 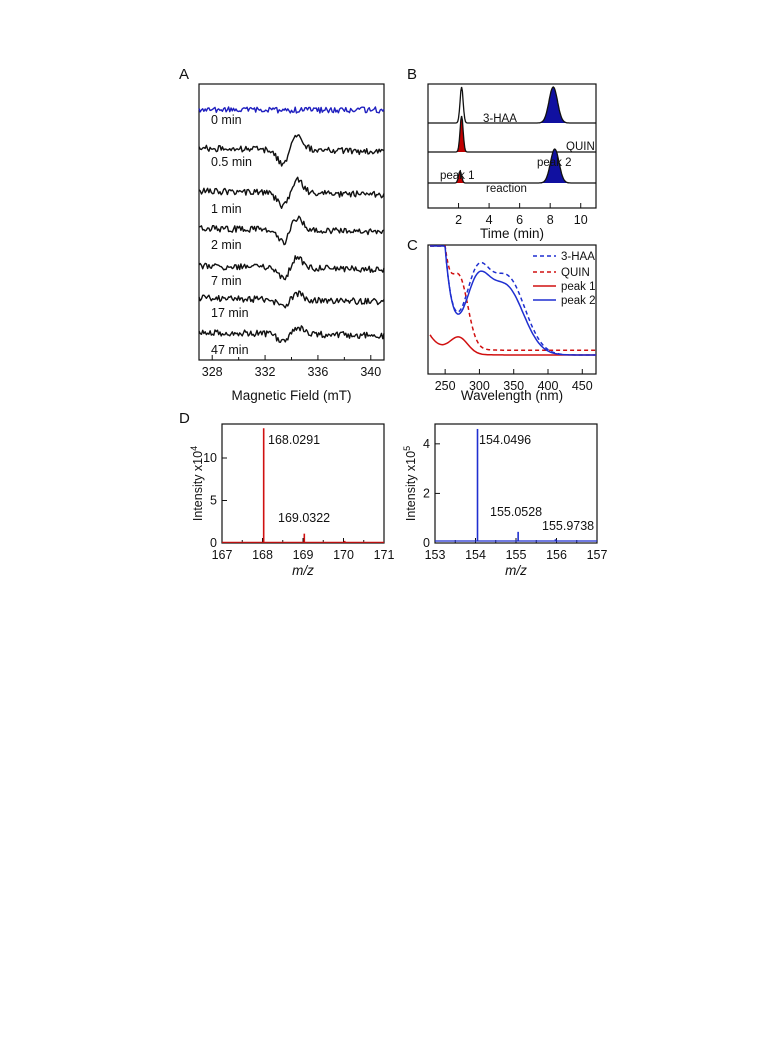 I want to click on ms-right-xtick-label: 156, so click(x=556, y=555).